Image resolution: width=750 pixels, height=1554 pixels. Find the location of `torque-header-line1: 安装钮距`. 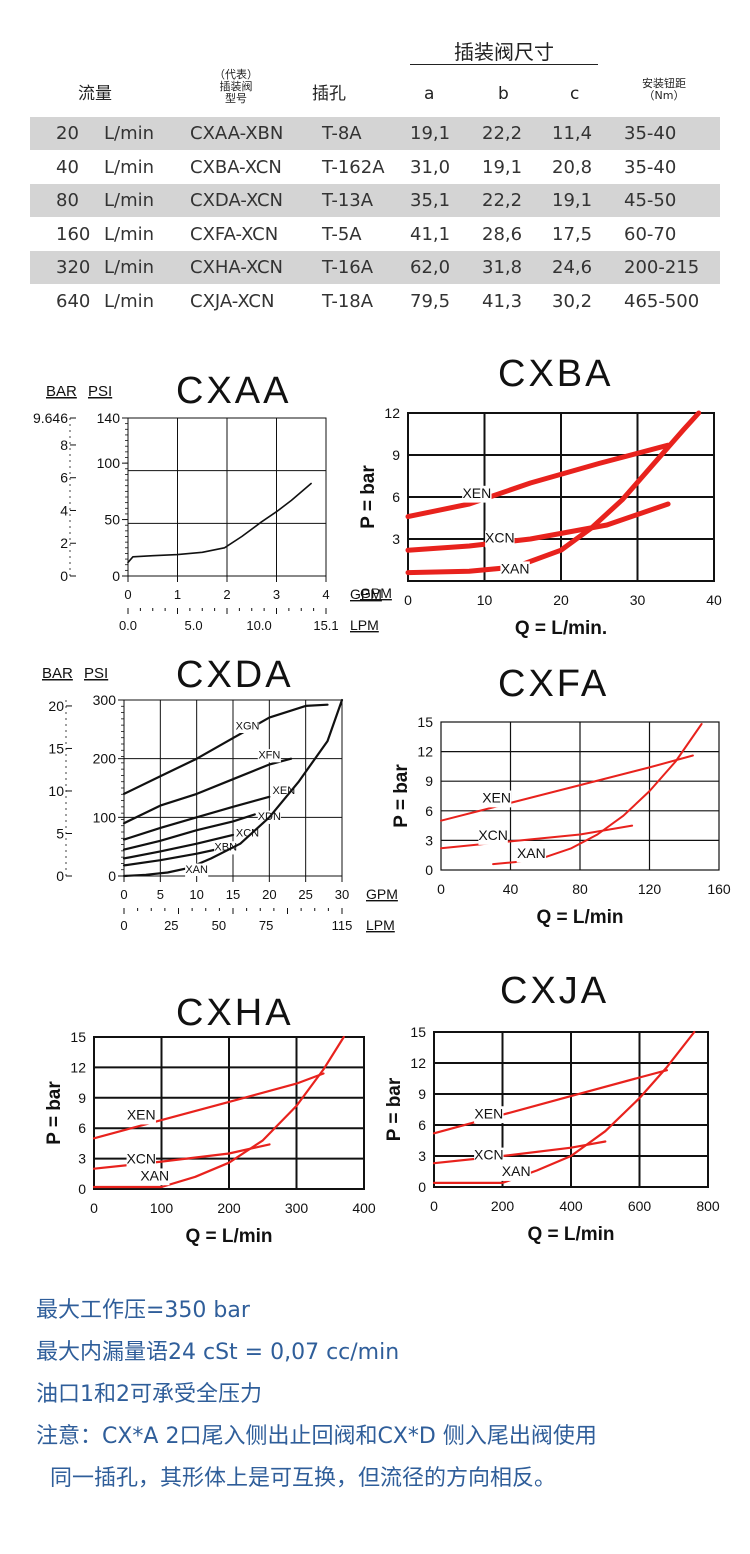

torque-header-line1: 安装钮距 is located at coordinates (664, 83).